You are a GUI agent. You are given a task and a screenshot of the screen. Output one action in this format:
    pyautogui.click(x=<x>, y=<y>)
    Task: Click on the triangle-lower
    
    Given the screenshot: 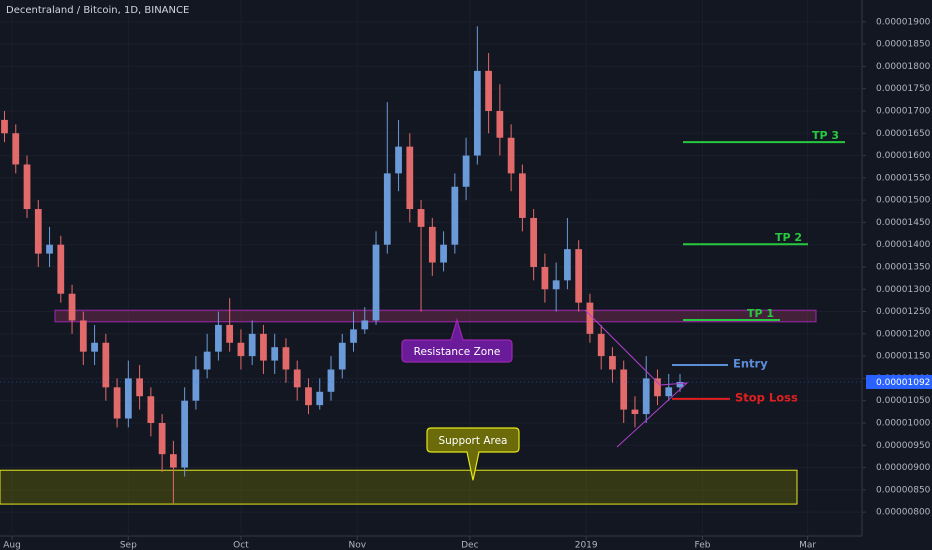 What is the action you would take?
    pyautogui.click(x=652, y=415)
    